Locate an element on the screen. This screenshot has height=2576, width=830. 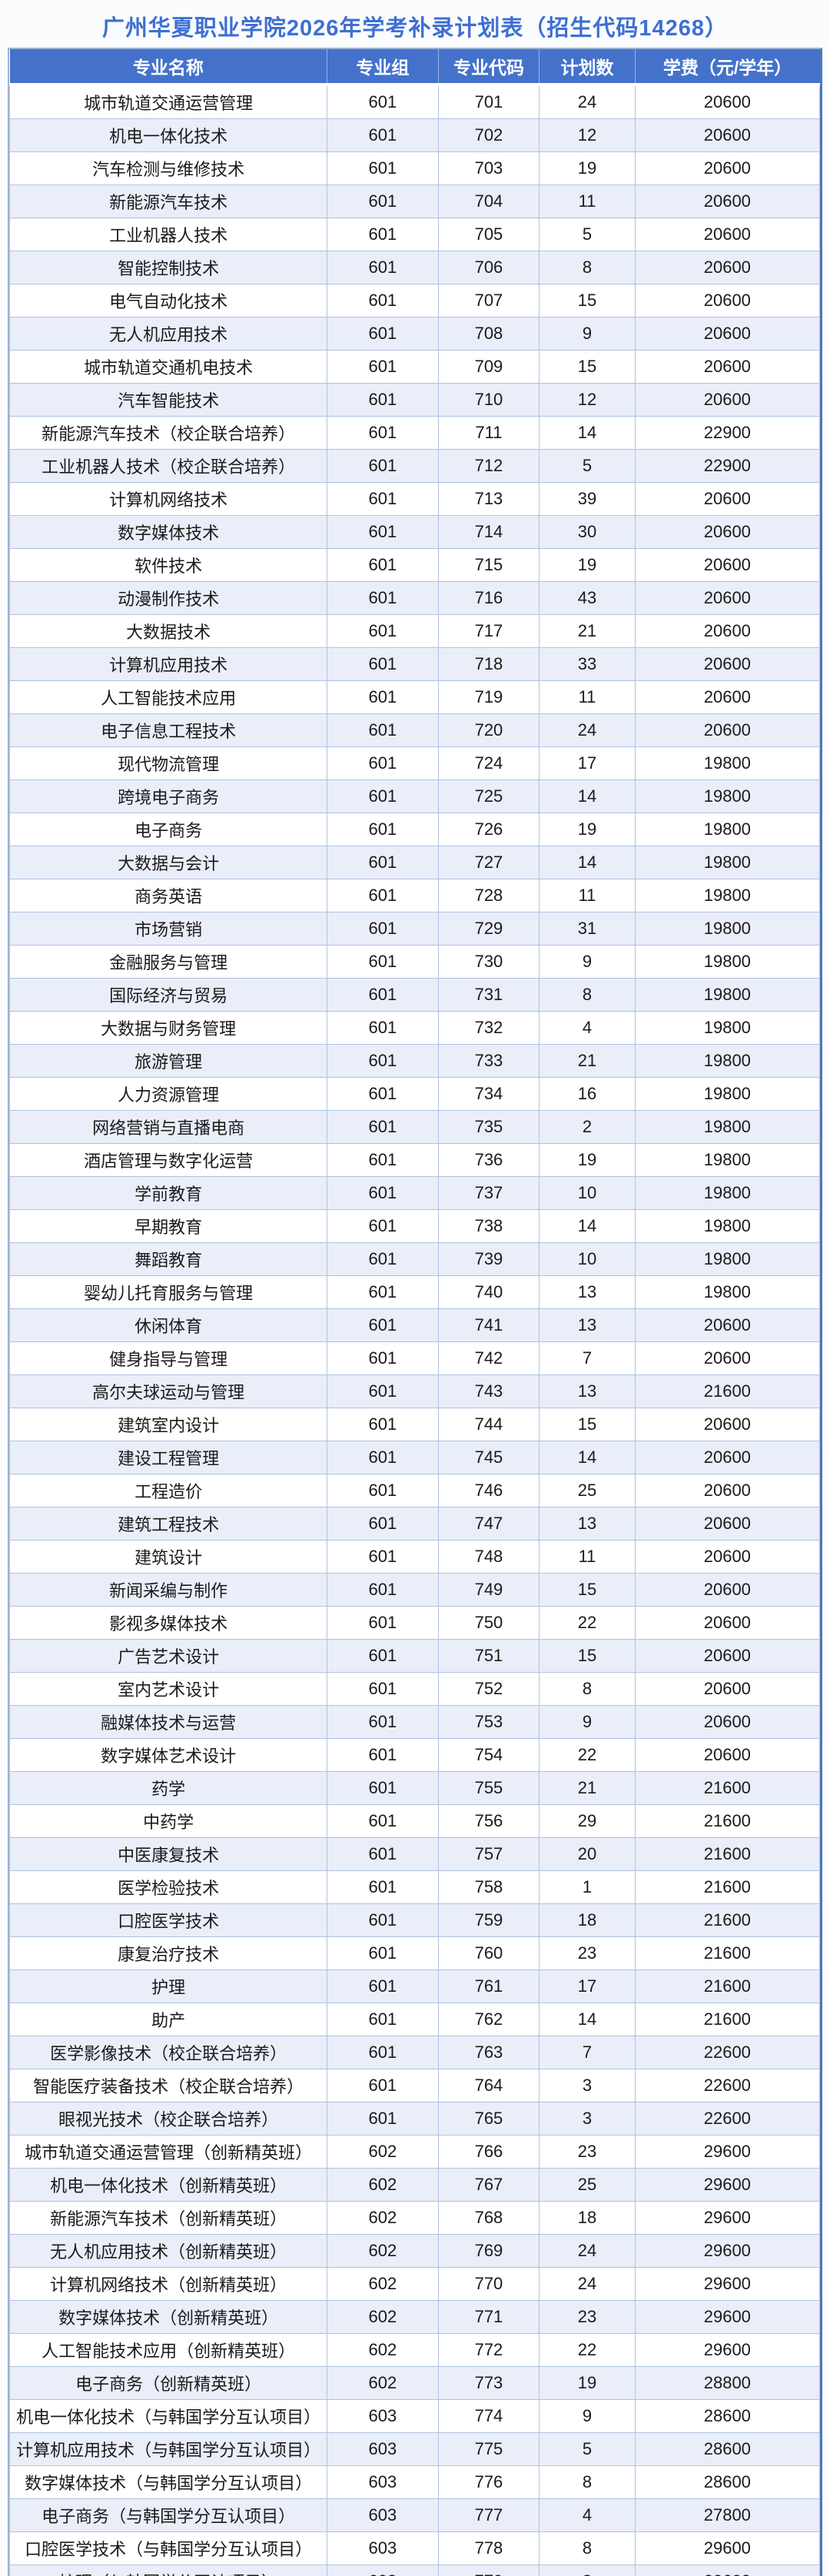
major-name-cell: 休闲体育 is located at coordinates (168, 1325).